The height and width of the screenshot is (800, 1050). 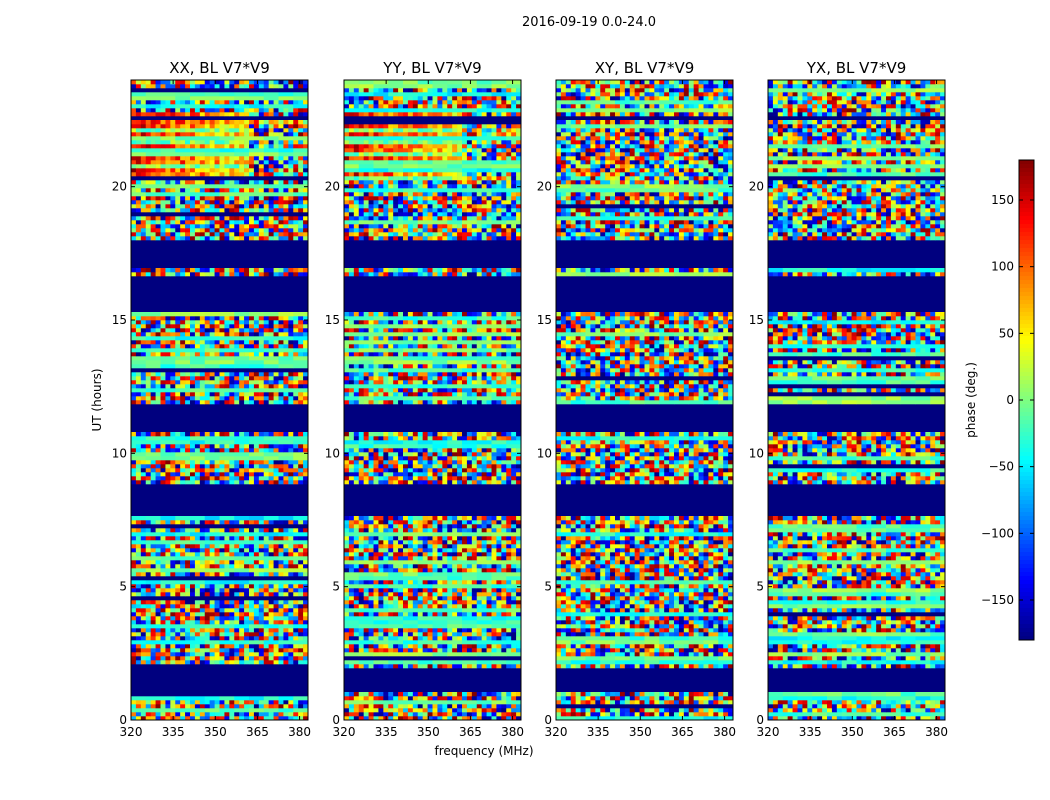 I want to click on colorbar-tick-label: 0, so click(x=1010, y=400).